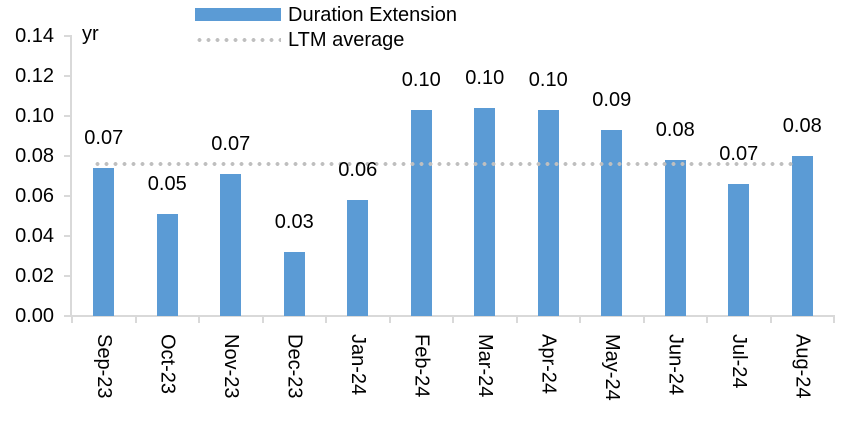 This screenshot has width=852, height=422. Describe the element at coordinates (357, 365) in the screenshot. I see `x-axis-label-jan-24: Jan-24` at that location.